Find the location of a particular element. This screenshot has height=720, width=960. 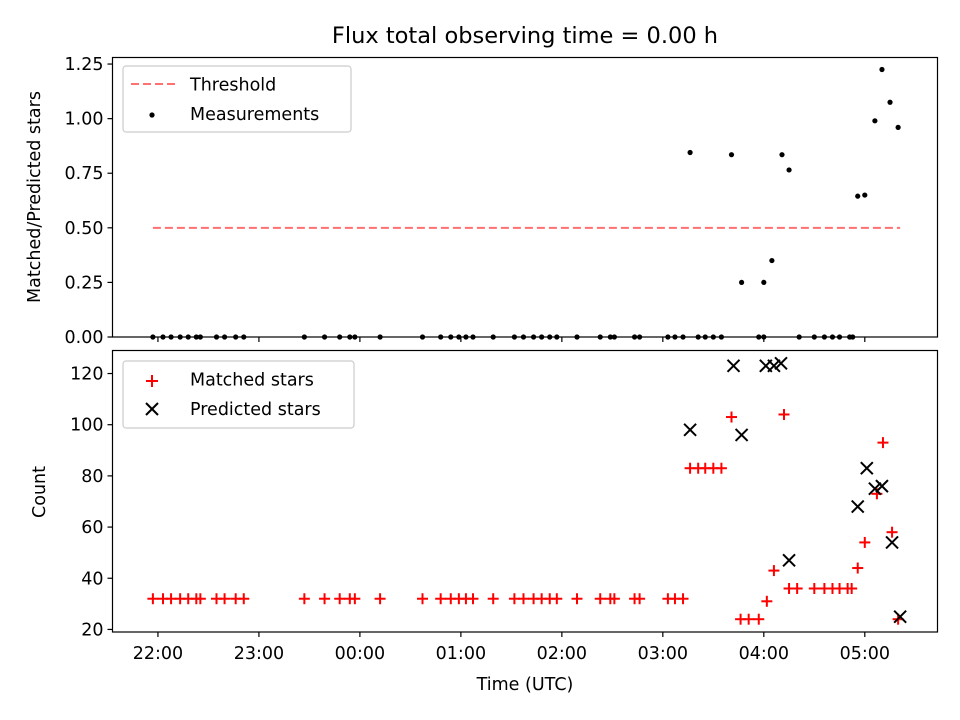

legend-measurements-dot is located at coordinates (152, 115).